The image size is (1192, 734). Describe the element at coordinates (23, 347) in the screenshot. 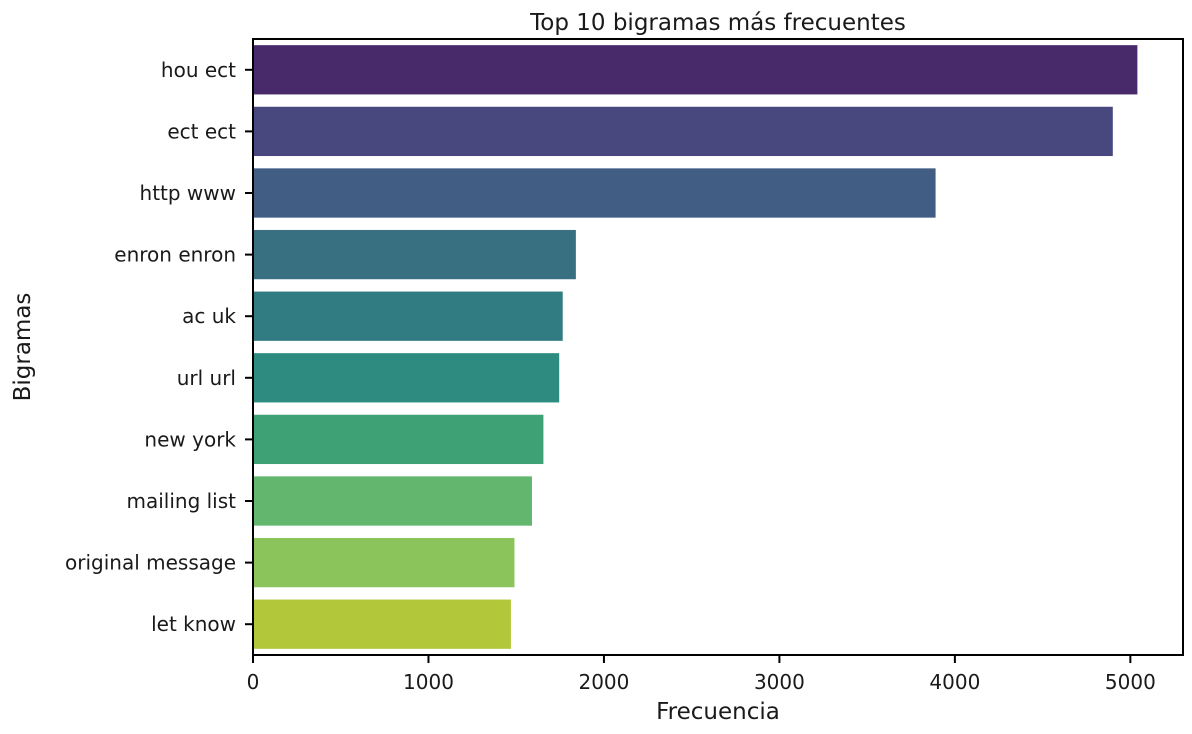

I see `y-axis-label: Bigramas` at that location.